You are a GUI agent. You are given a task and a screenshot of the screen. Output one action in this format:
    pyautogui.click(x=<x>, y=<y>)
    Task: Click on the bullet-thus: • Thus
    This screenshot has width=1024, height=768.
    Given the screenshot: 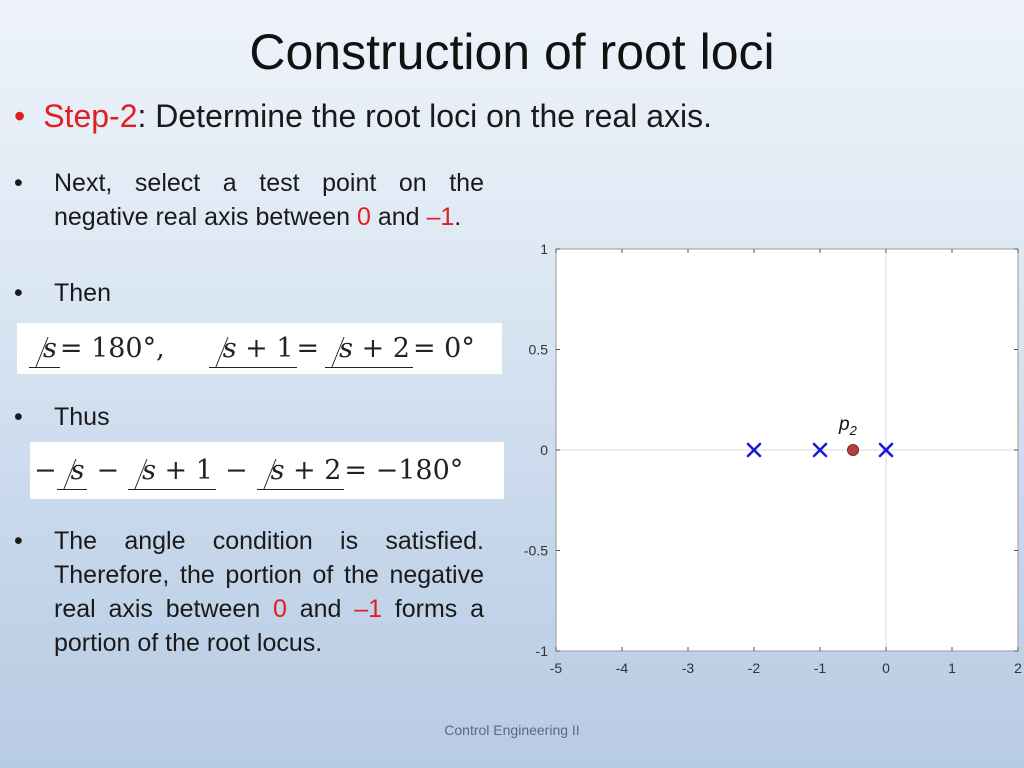 What is the action you would take?
    pyautogui.click(x=249, y=417)
    